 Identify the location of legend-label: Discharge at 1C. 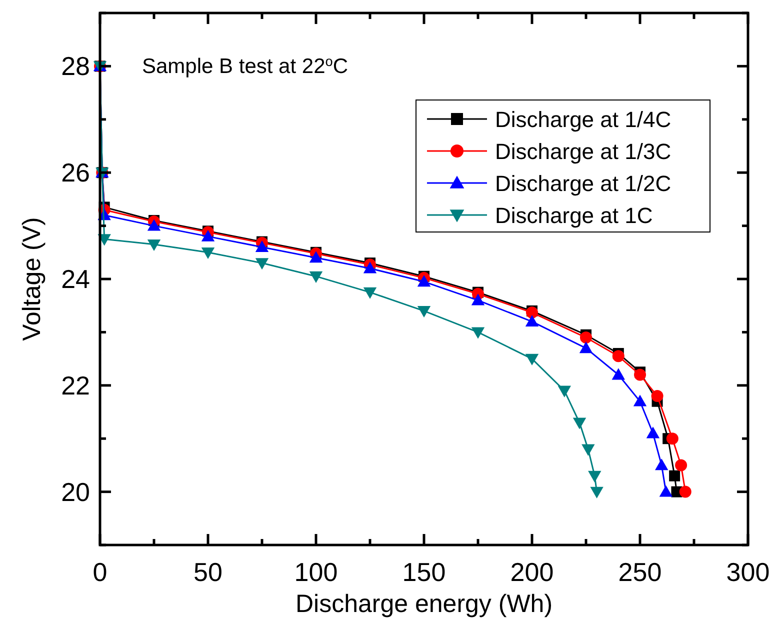
(574, 215).